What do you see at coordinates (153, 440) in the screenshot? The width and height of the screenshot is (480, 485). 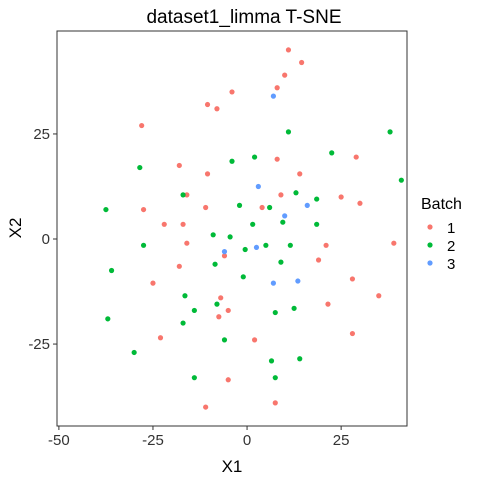 I see `x-tick-label: -25` at bounding box center [153, 440].